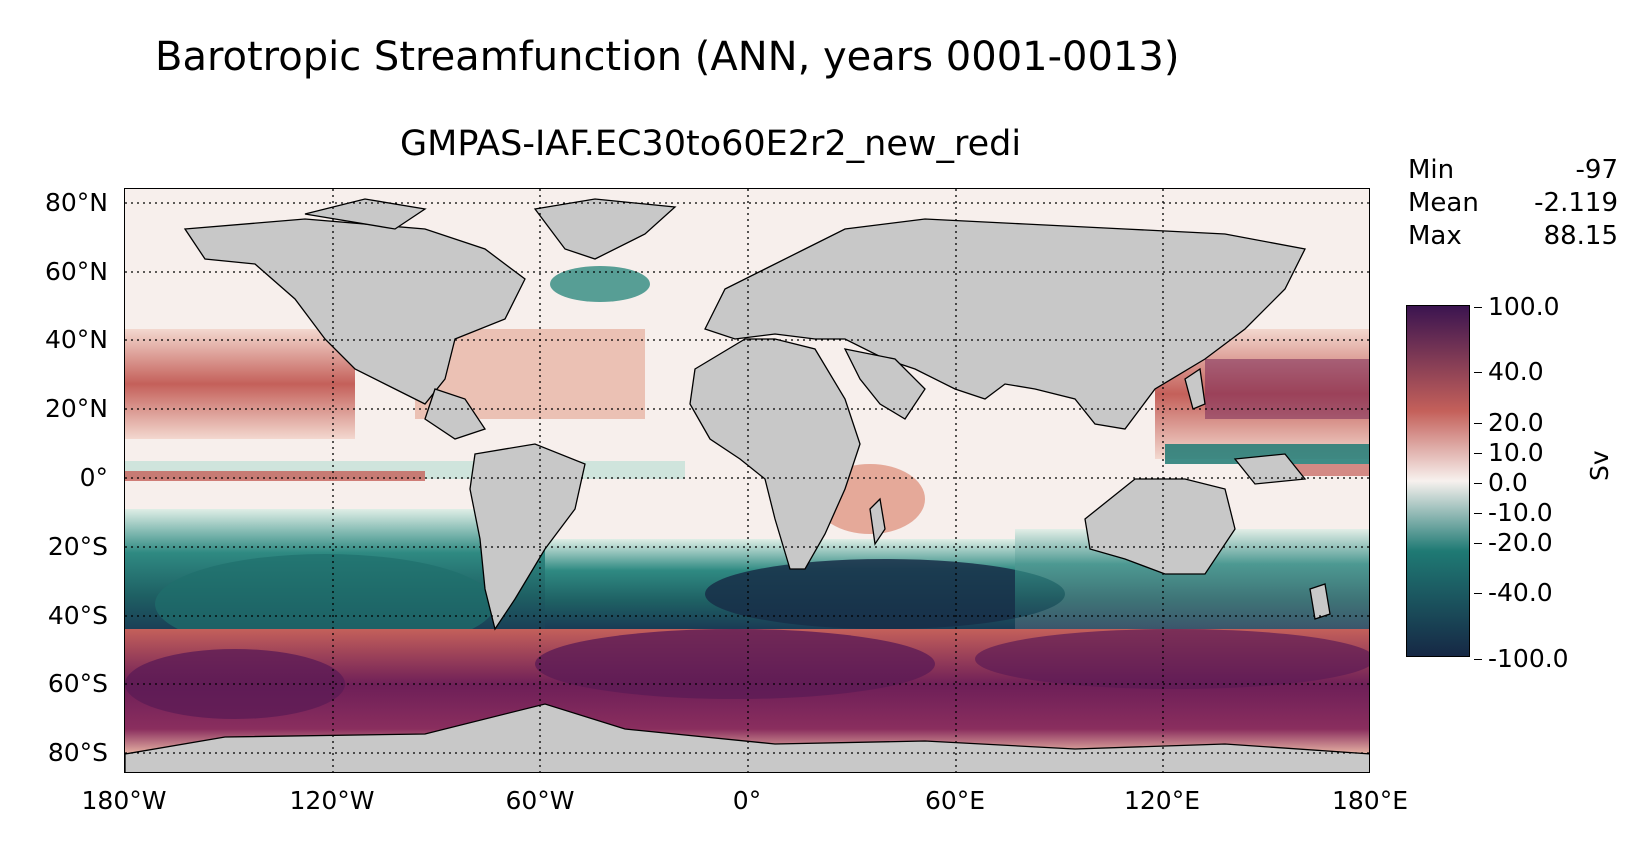  What do you see at coordinates (1576, 203) in the screenshot?
I see `stat-mean-value: -2.119` at bounding box center [1576, 203].